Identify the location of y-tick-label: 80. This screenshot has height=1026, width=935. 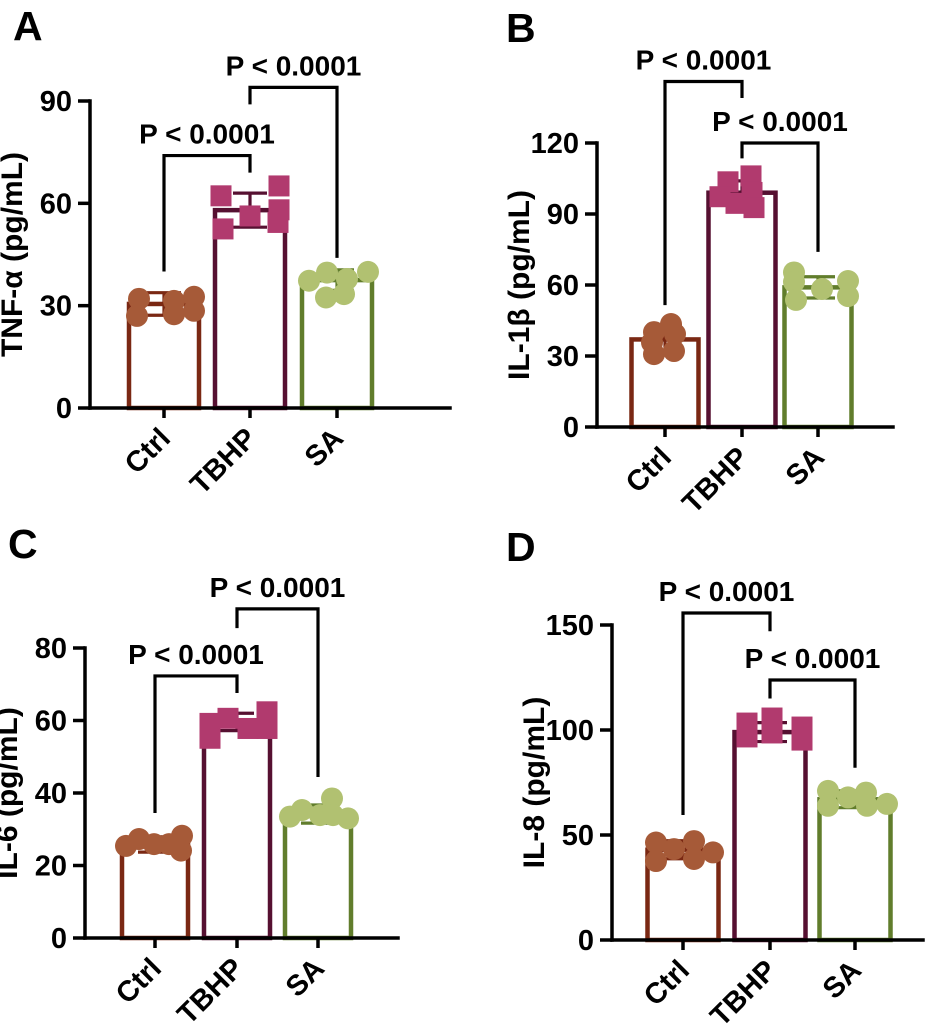
(51, 649).